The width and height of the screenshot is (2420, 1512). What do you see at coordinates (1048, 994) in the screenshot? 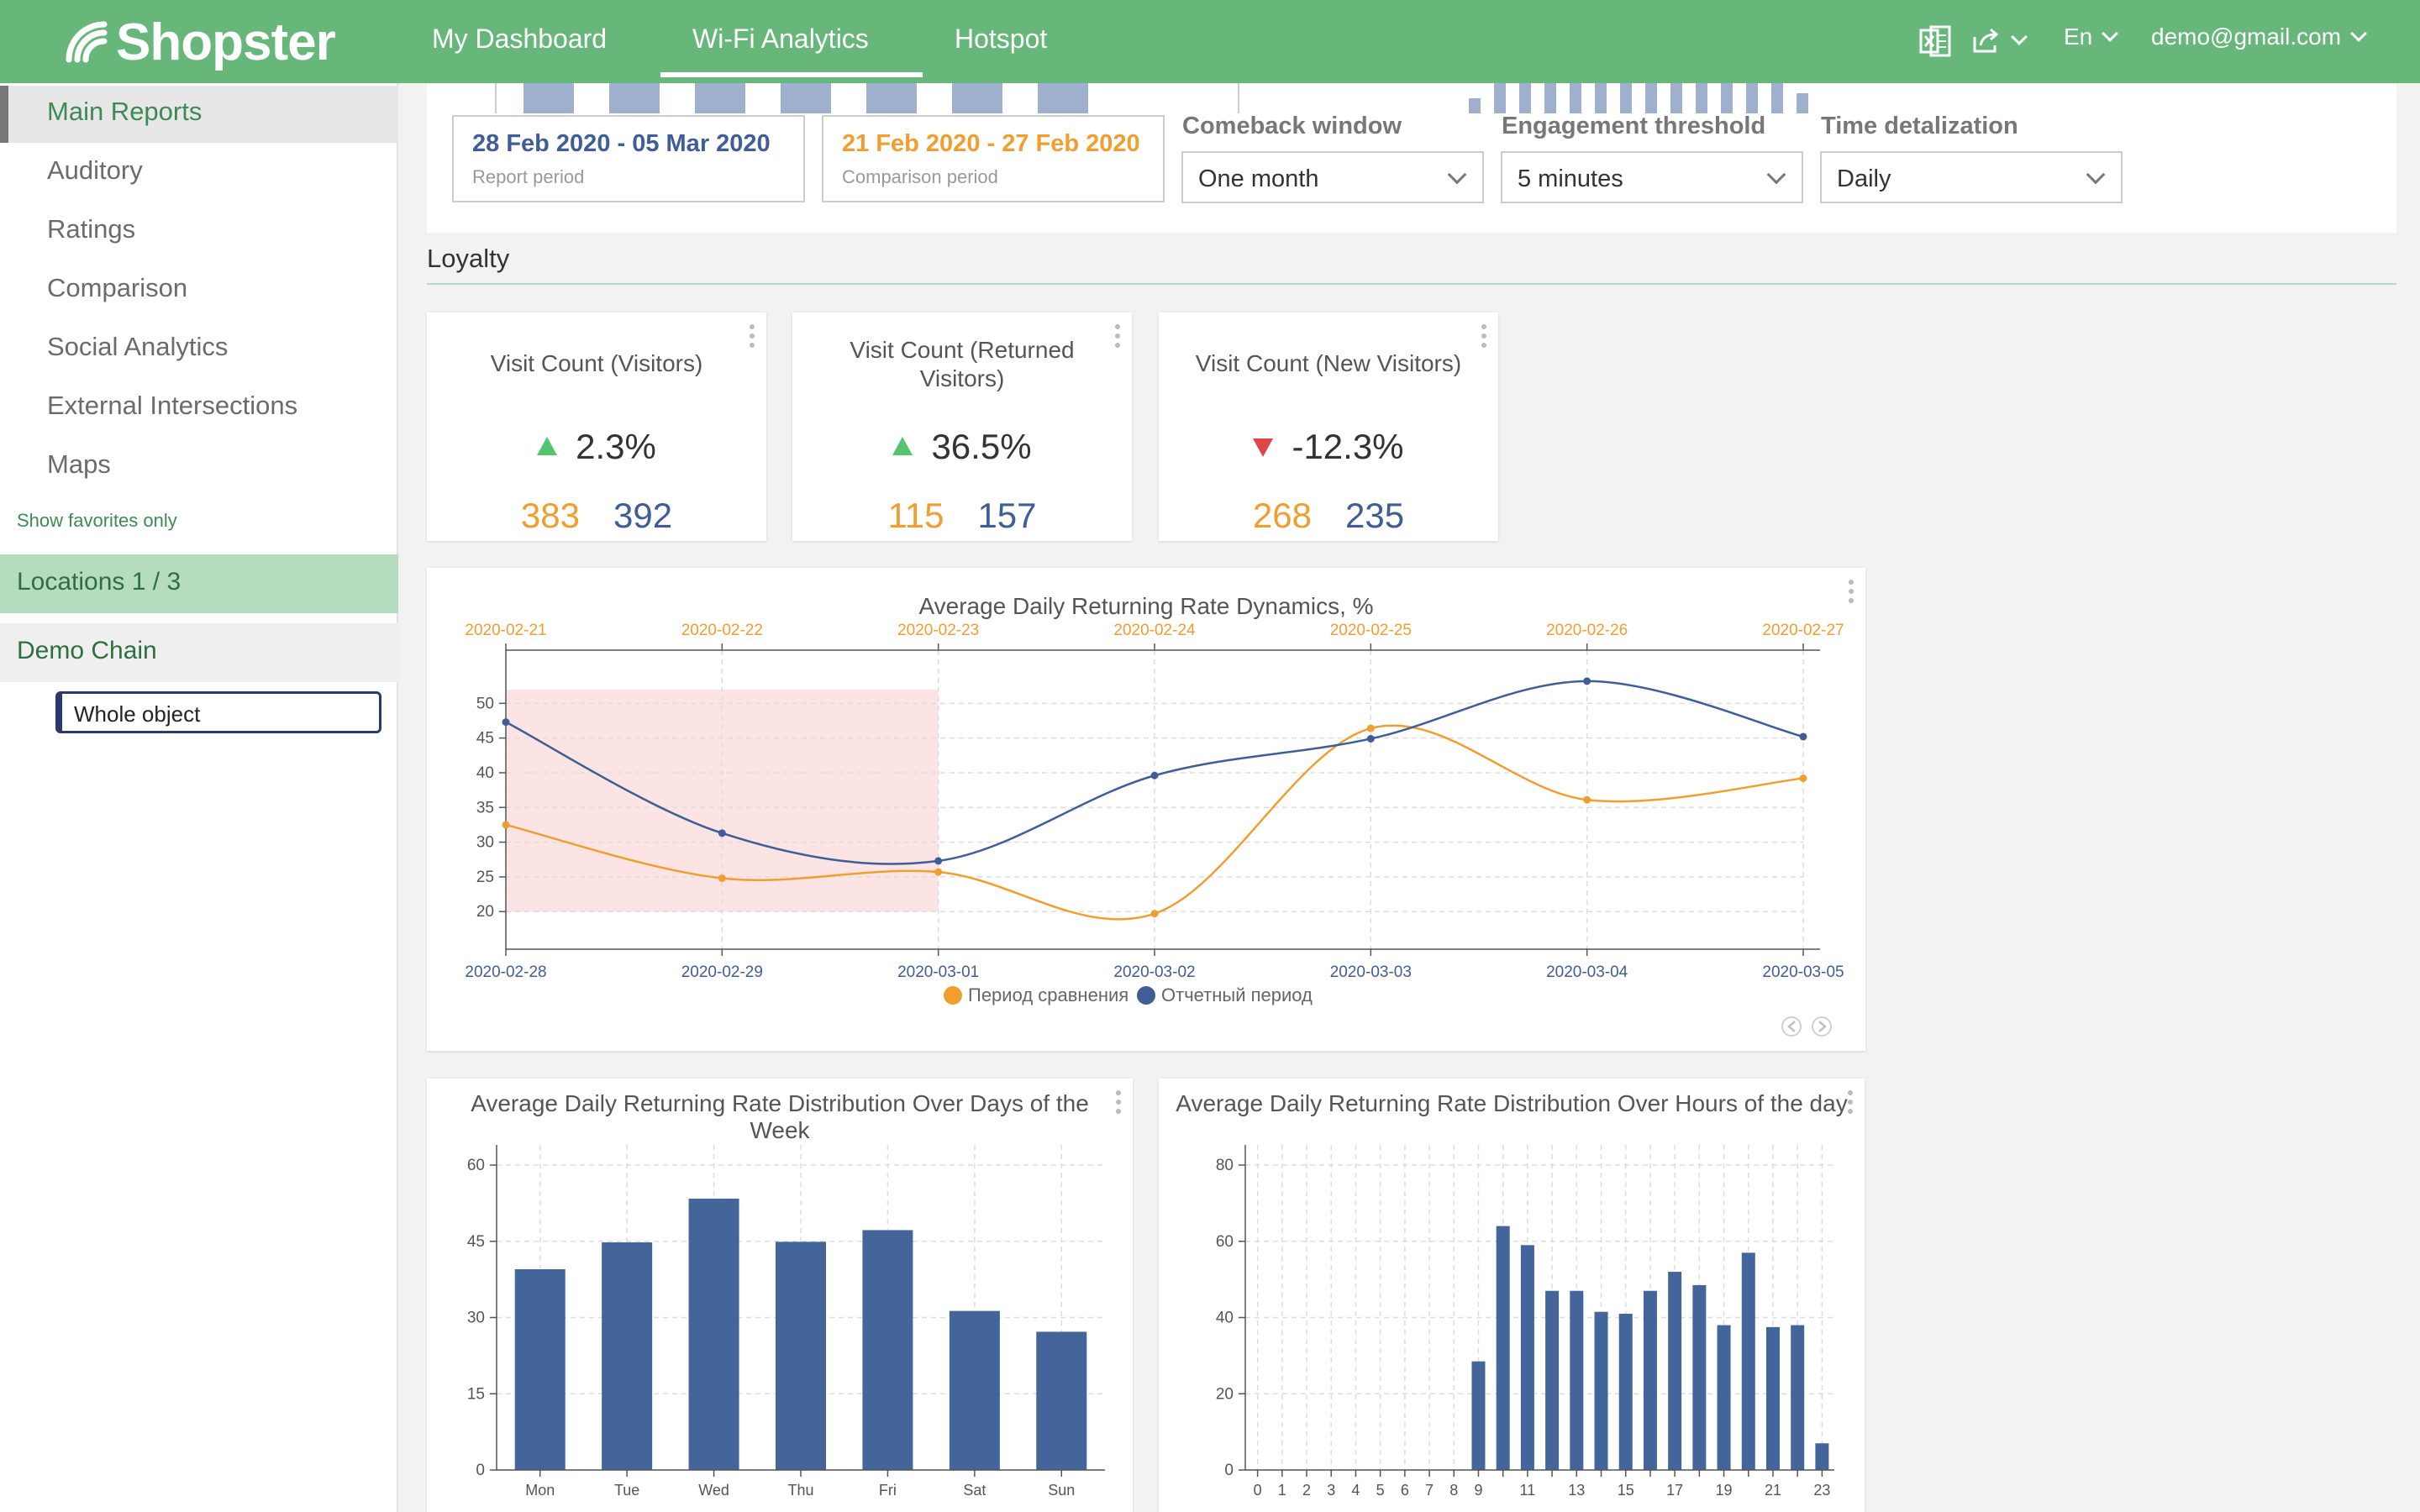
I see `legend-label: Период сравнения` at bounding box center [1048, 994].